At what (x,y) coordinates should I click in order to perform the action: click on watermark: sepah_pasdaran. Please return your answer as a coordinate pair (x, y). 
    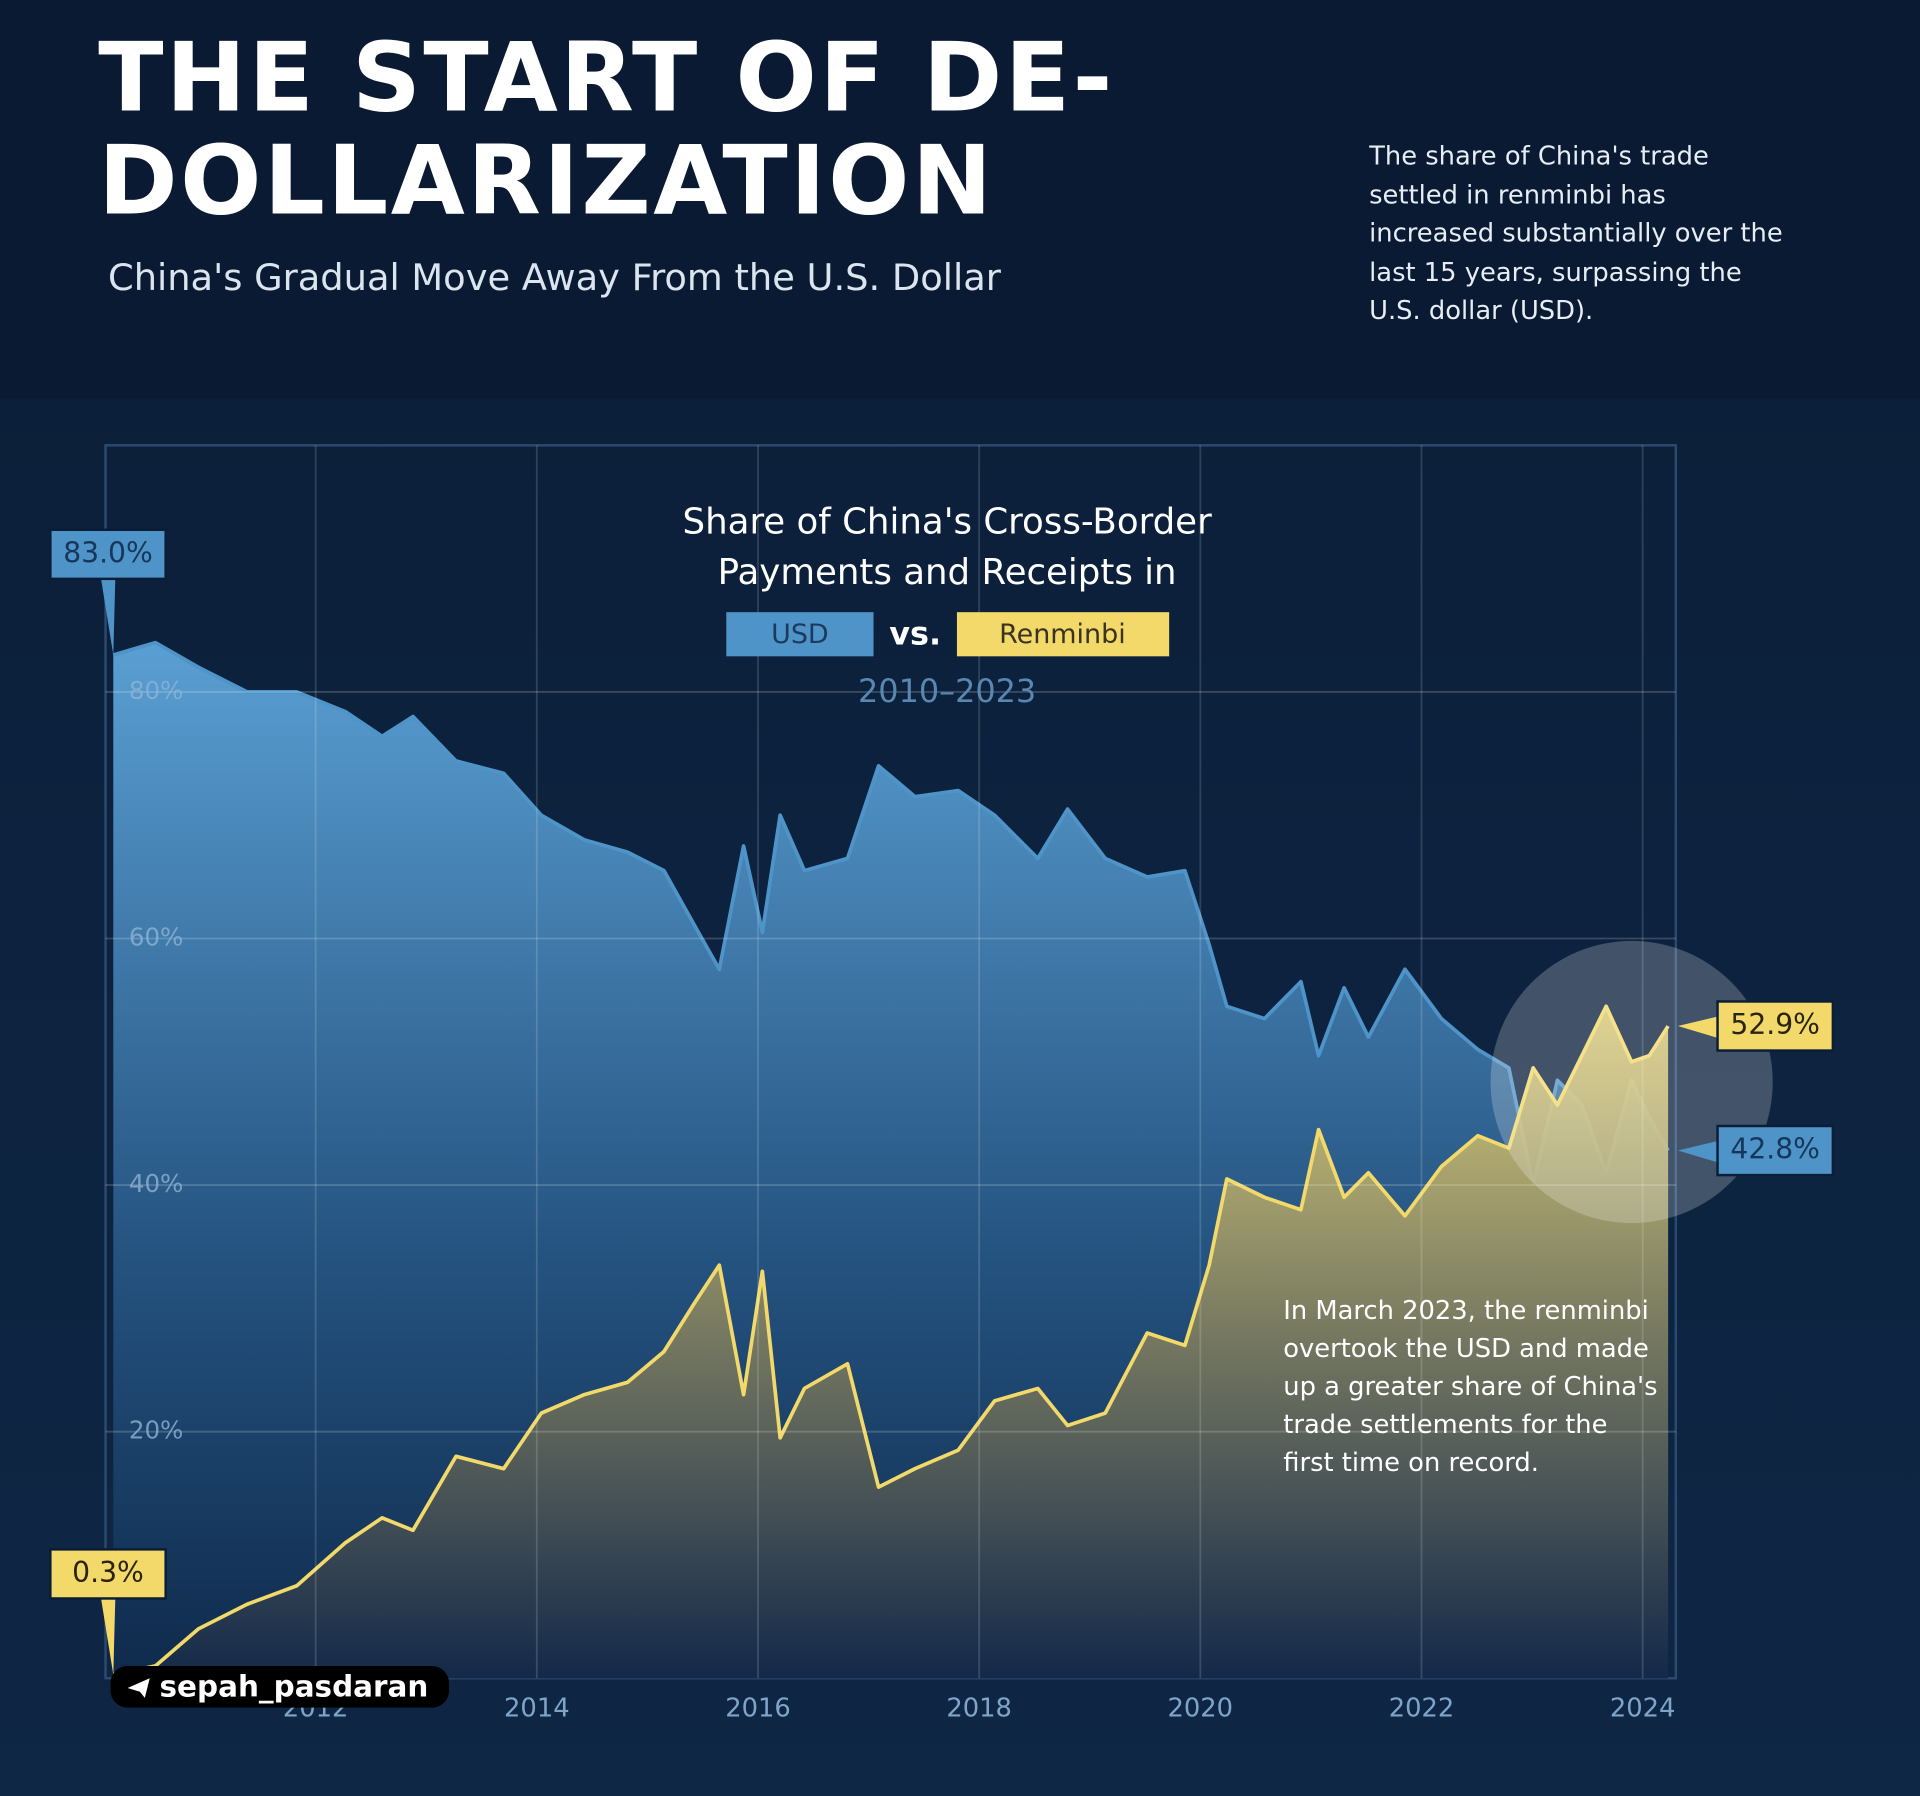
    Looking at the image, I should click on (294, 1687).